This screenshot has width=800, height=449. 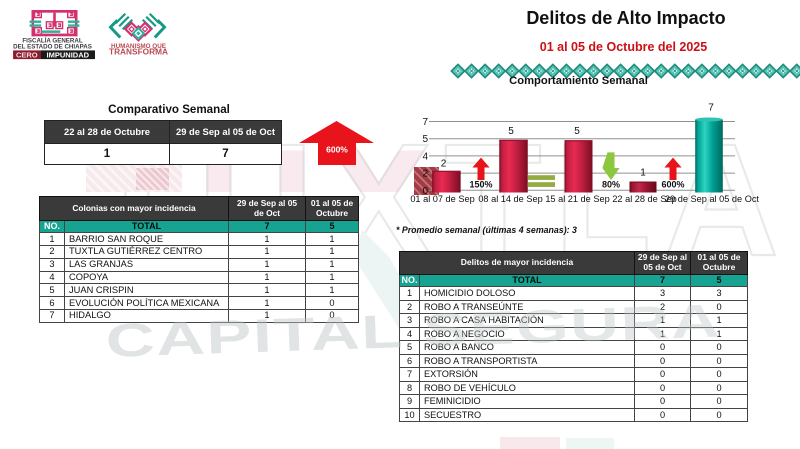 I want to click on svg-text: TRANSFORMA, so click(x=138, y=52).